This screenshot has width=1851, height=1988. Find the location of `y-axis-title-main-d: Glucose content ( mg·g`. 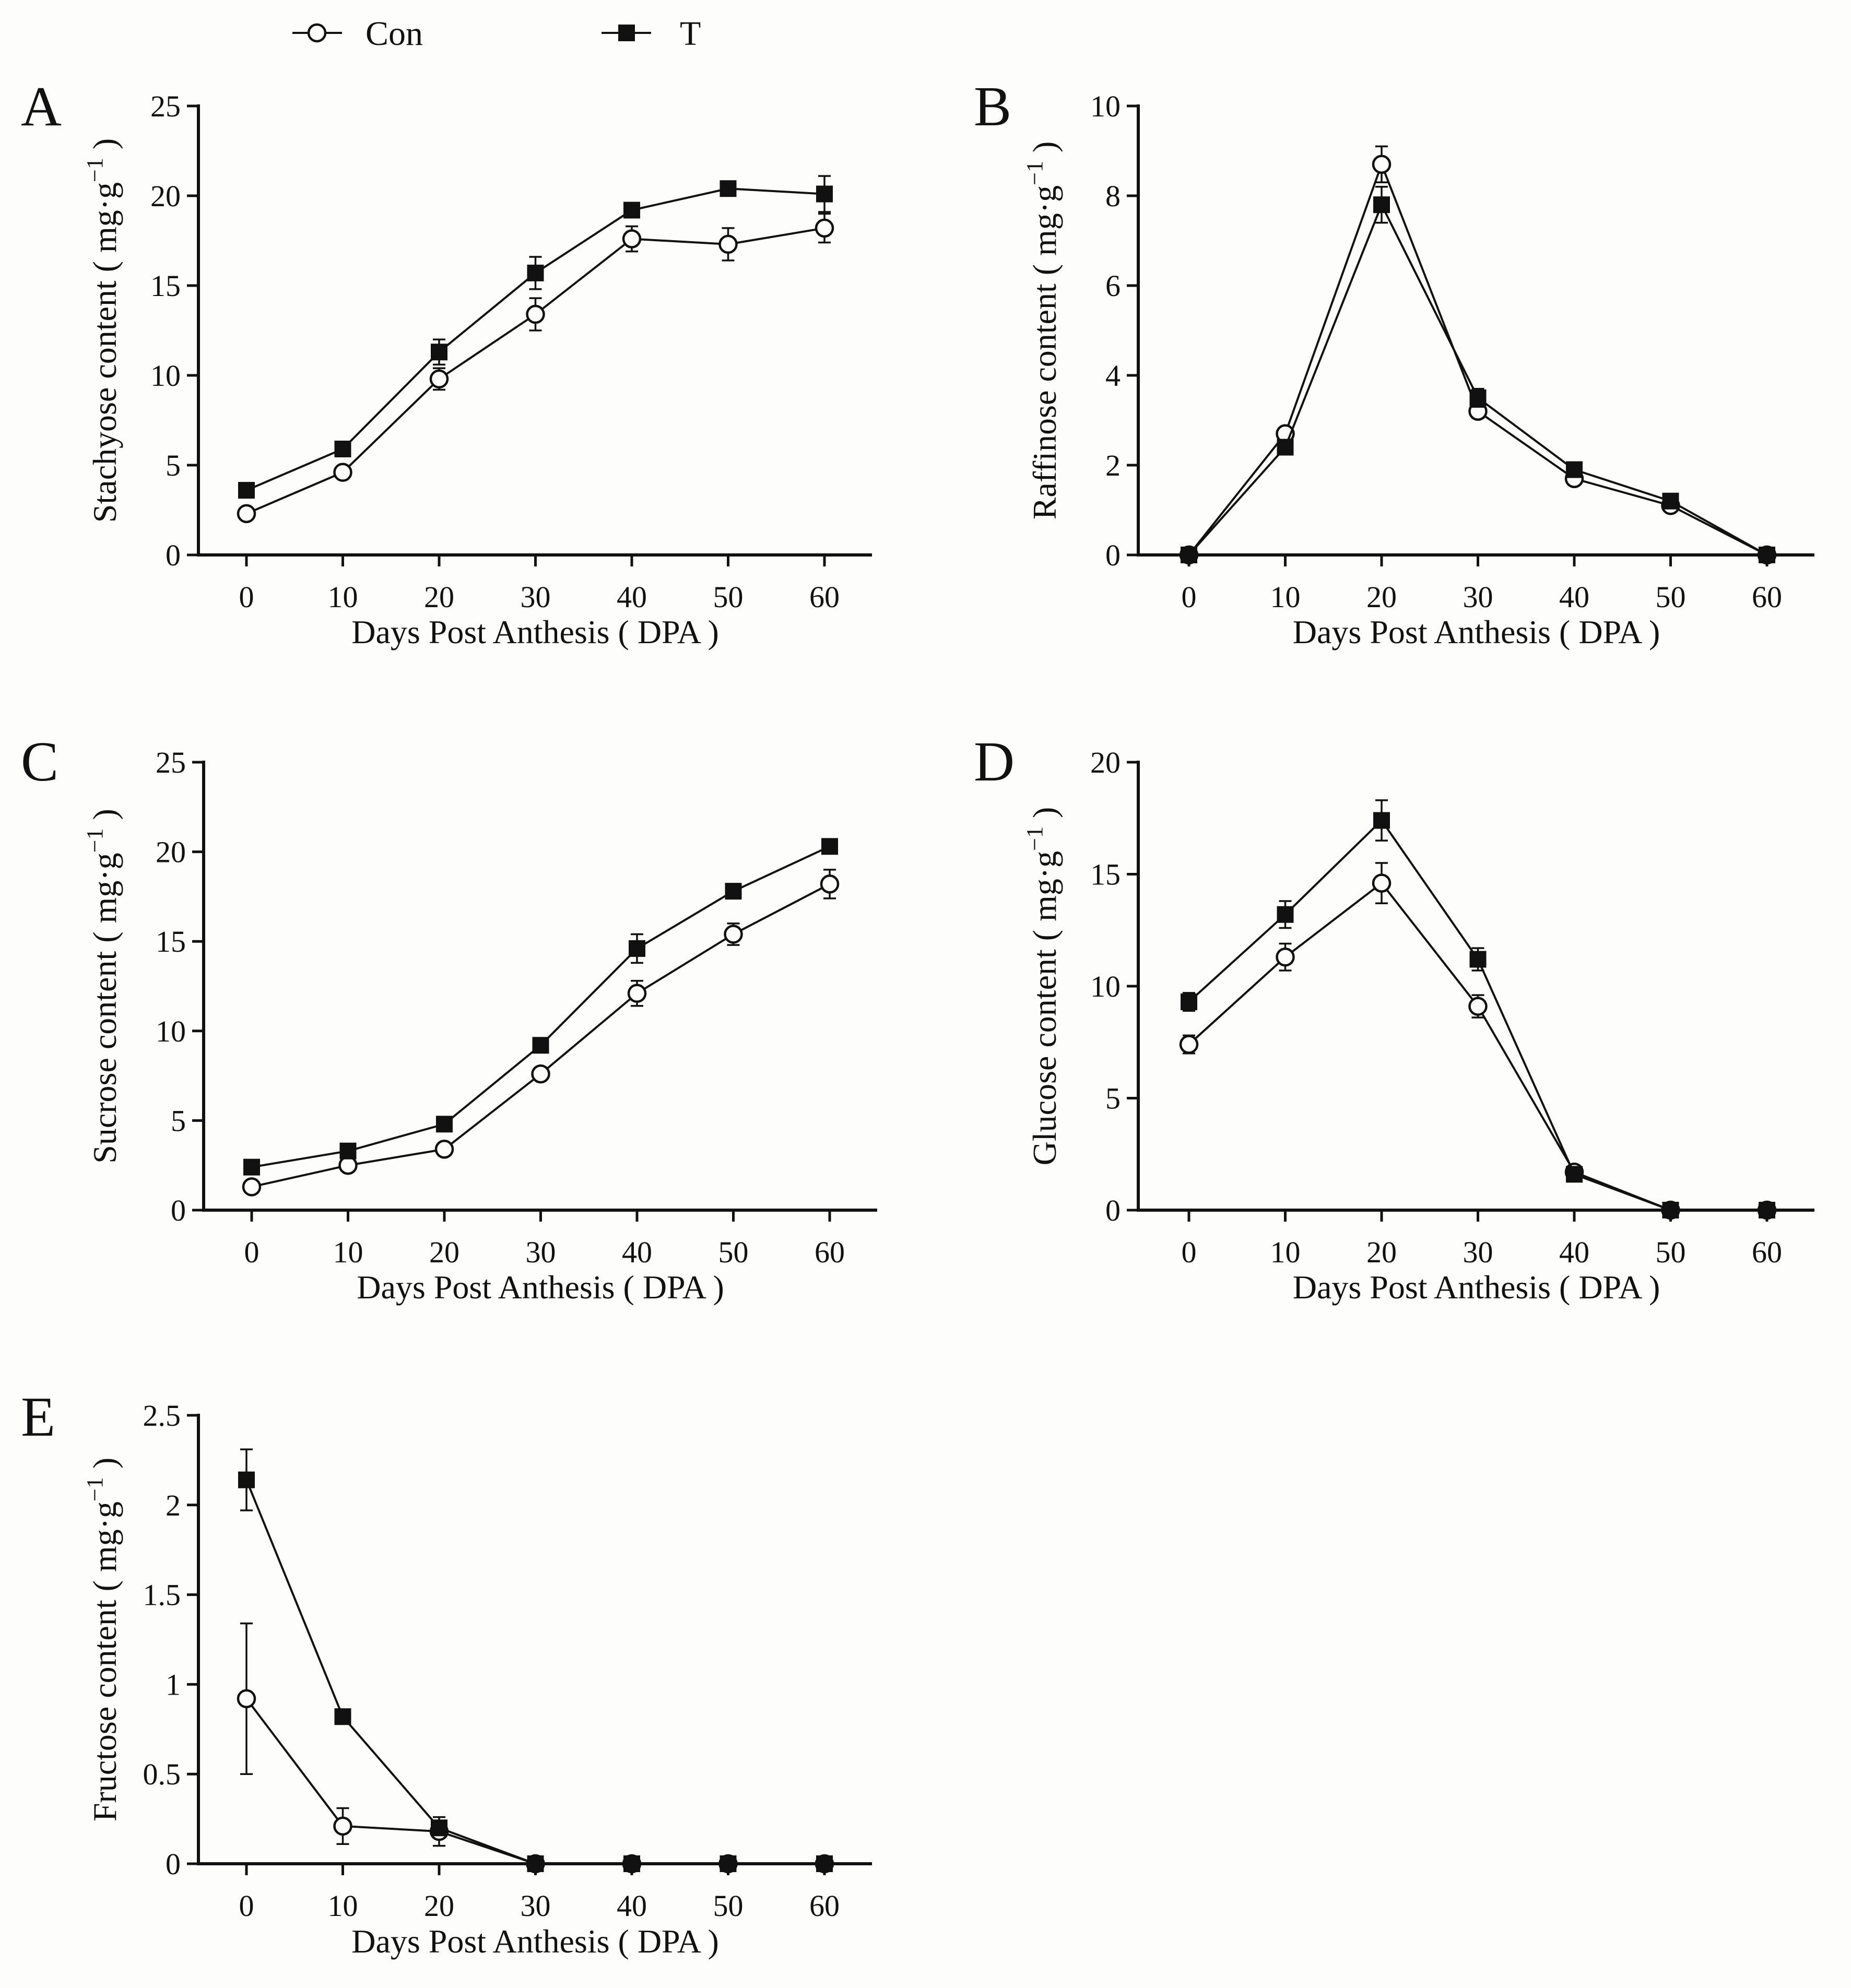

y-axis-title-main-d: Glucose content ( mg·g is located at coordinates (1045, 1008).